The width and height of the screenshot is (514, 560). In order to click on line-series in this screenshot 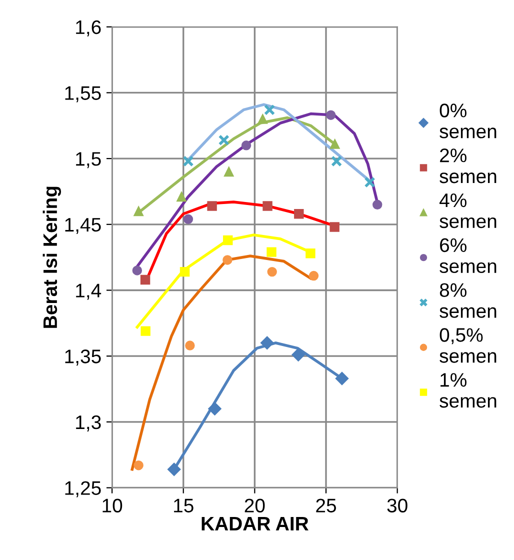, I will do `click(279, 142)`.